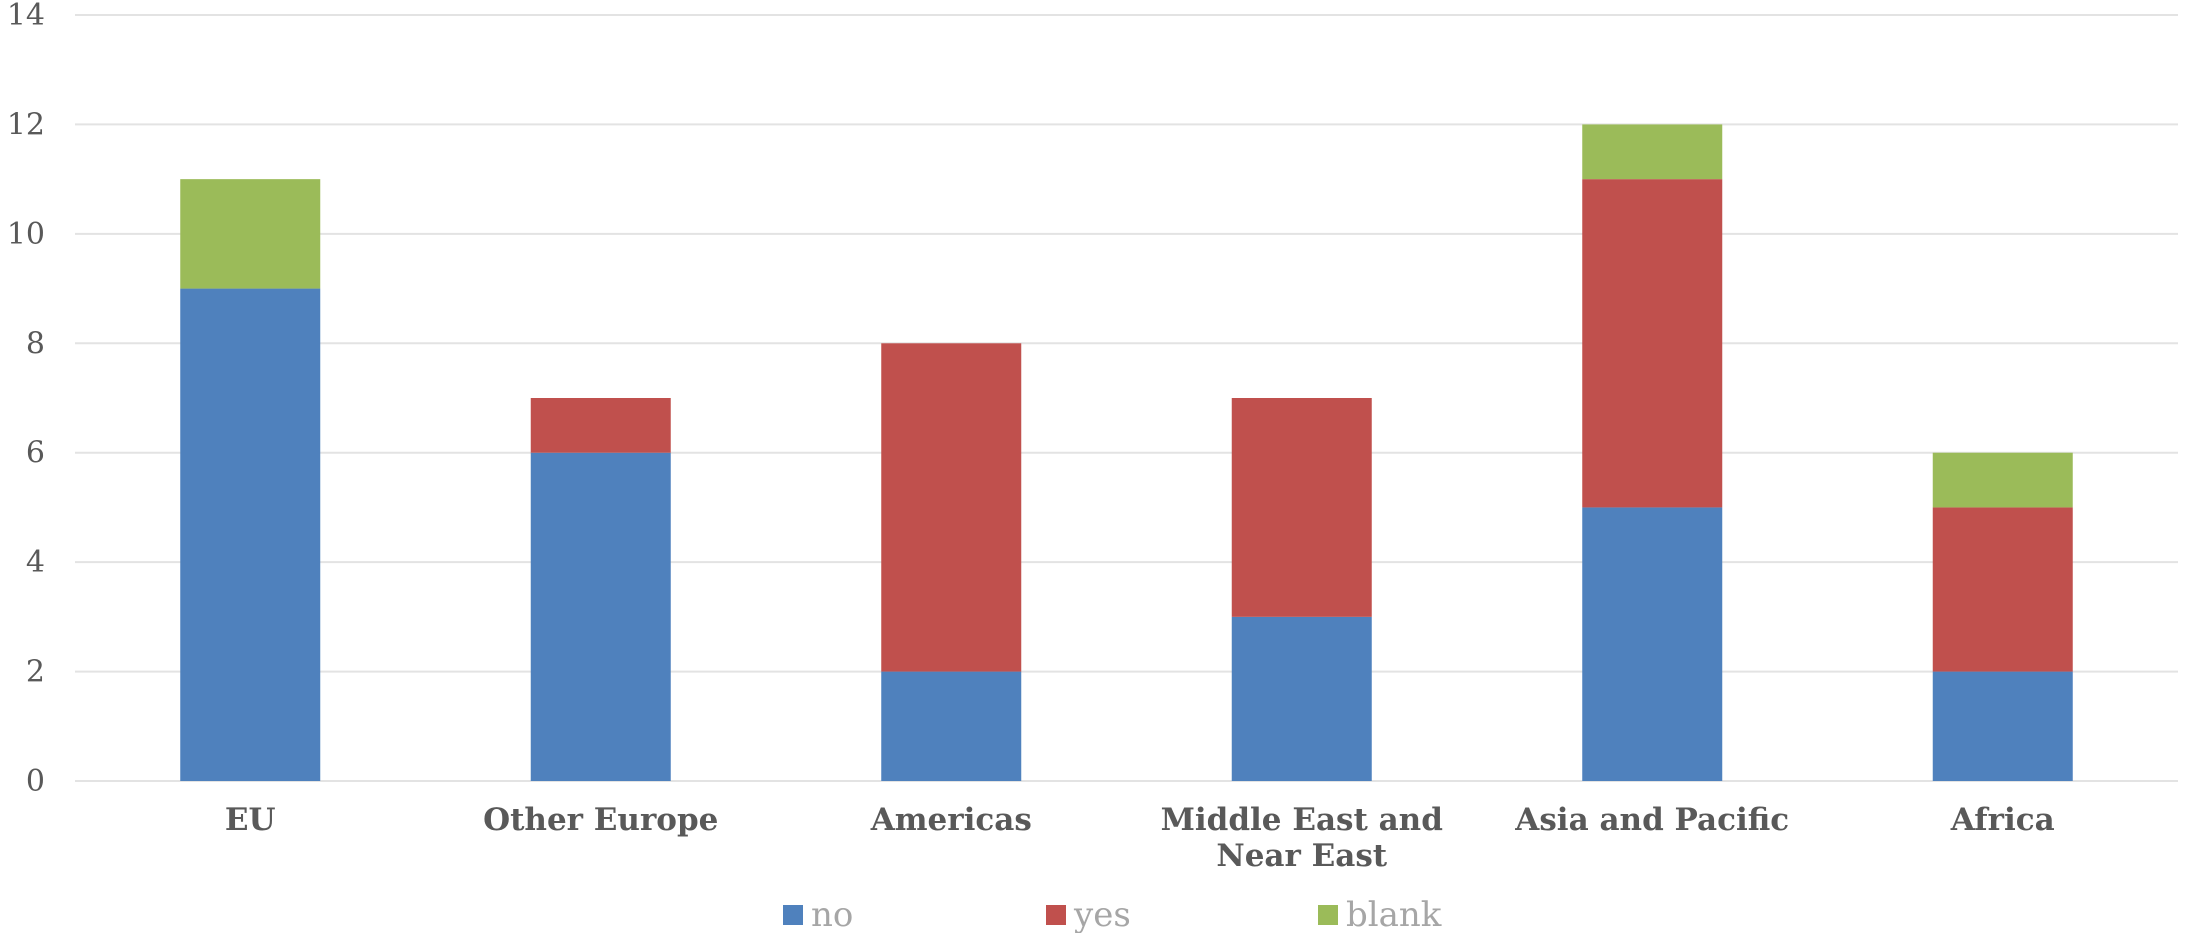 The height and width of the screenshot is (933, 2188). Describe the element at coordinates (951, 820) in the screenshot. I see `category-label: Americas` at that location.